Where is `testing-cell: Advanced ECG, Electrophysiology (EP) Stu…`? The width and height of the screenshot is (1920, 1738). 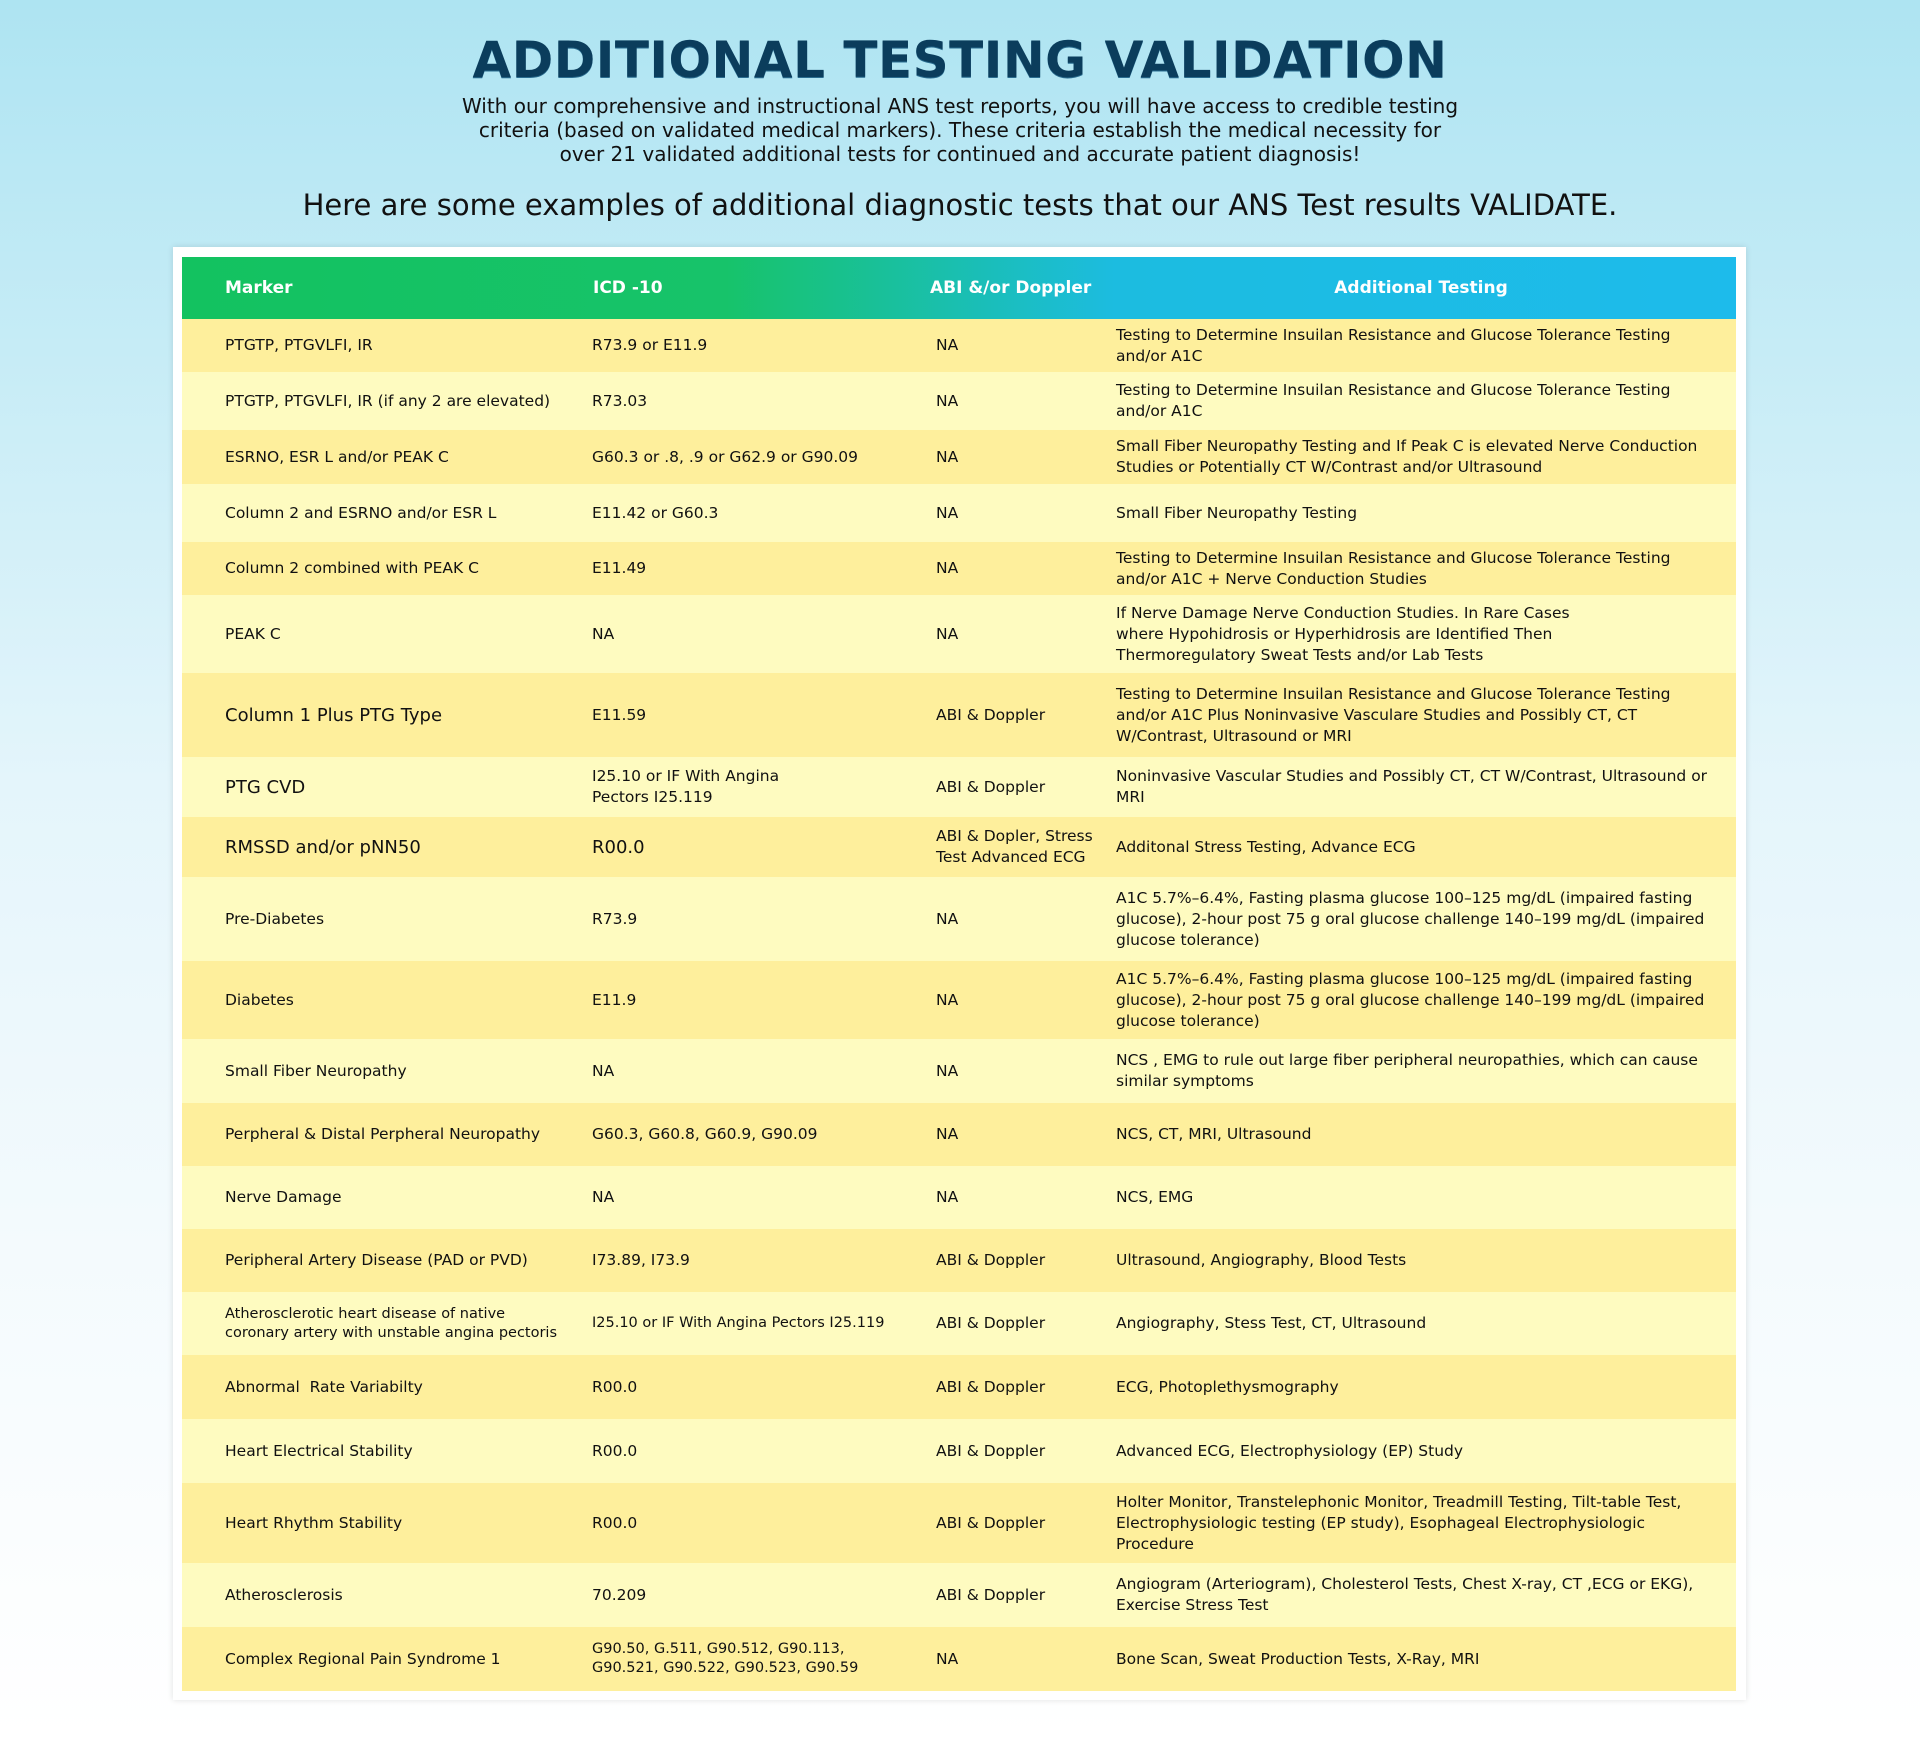
testing-cell: Advanced ECG, Electrophysiology (EP) Stu… is located at coordinates (1290, 1450).